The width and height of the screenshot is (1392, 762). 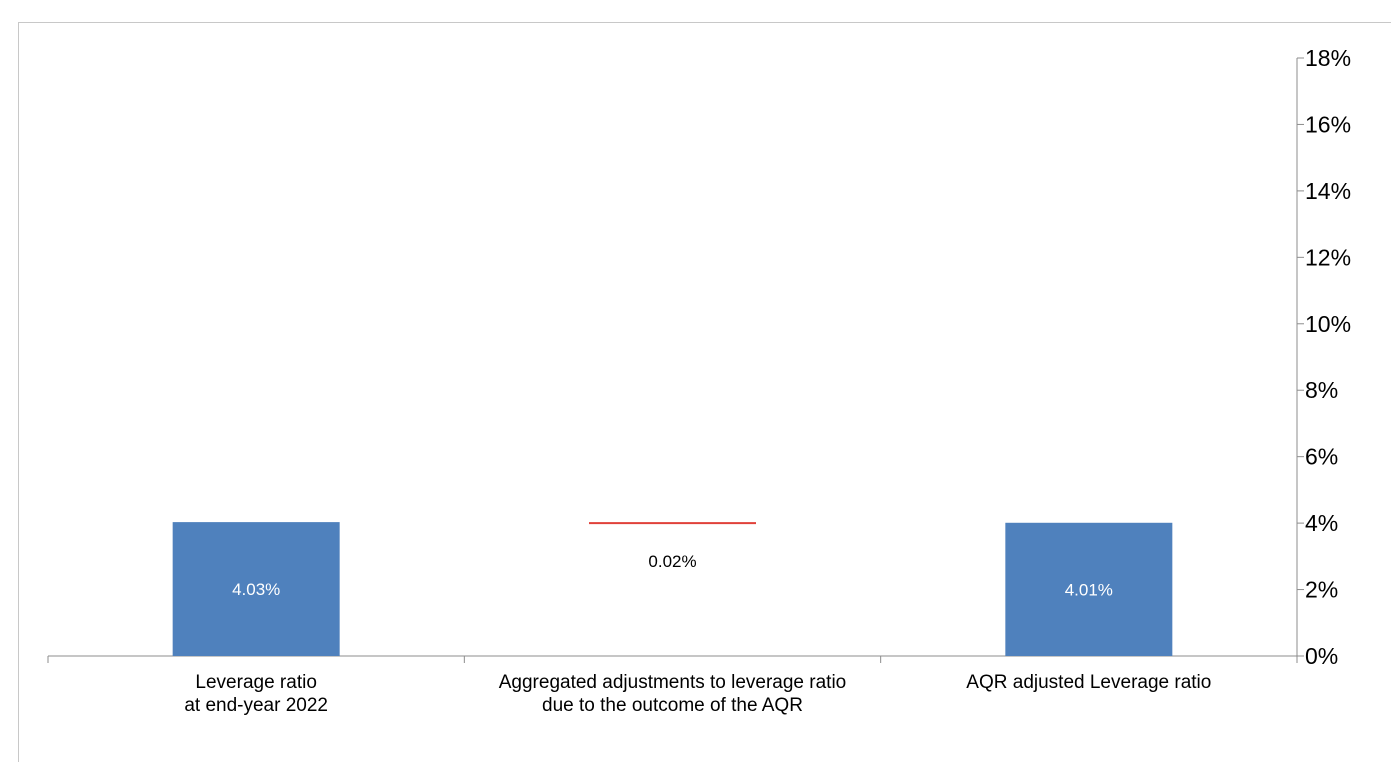 I want to click on x-category-label: Aggregated adjustments to leverage ratio, so click(x=673, y=682).